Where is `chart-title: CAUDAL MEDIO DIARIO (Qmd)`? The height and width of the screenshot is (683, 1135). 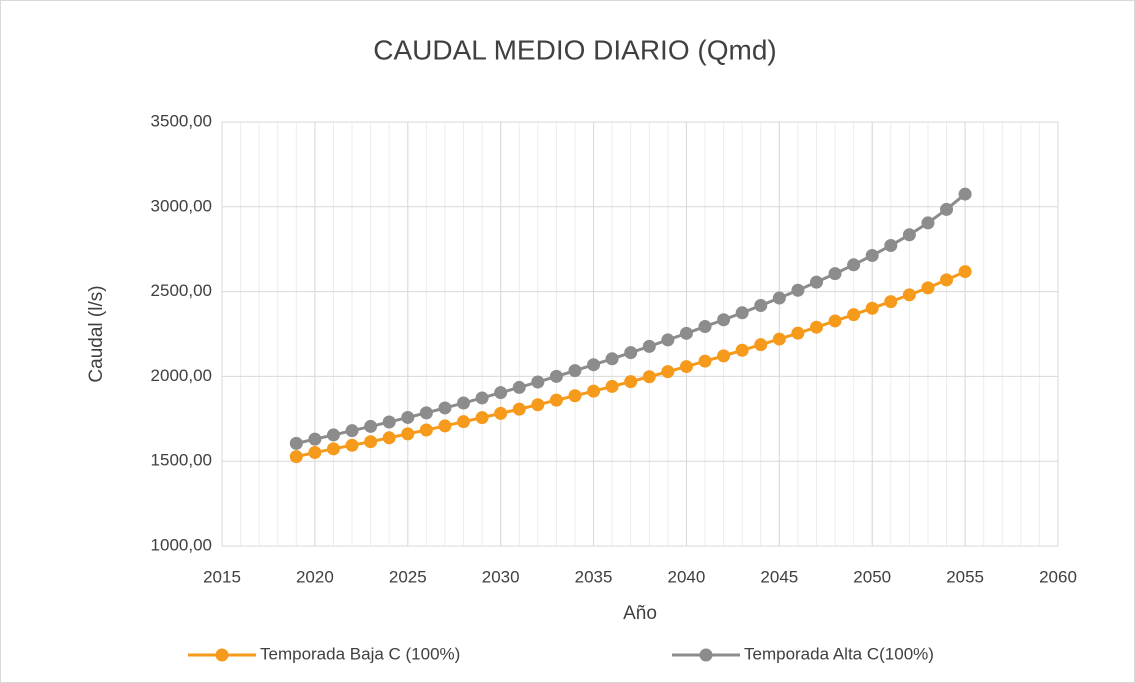
chart-title: CAUDAL MEDIO DIARIO (Qmd) is located at coordinates (574, 49).